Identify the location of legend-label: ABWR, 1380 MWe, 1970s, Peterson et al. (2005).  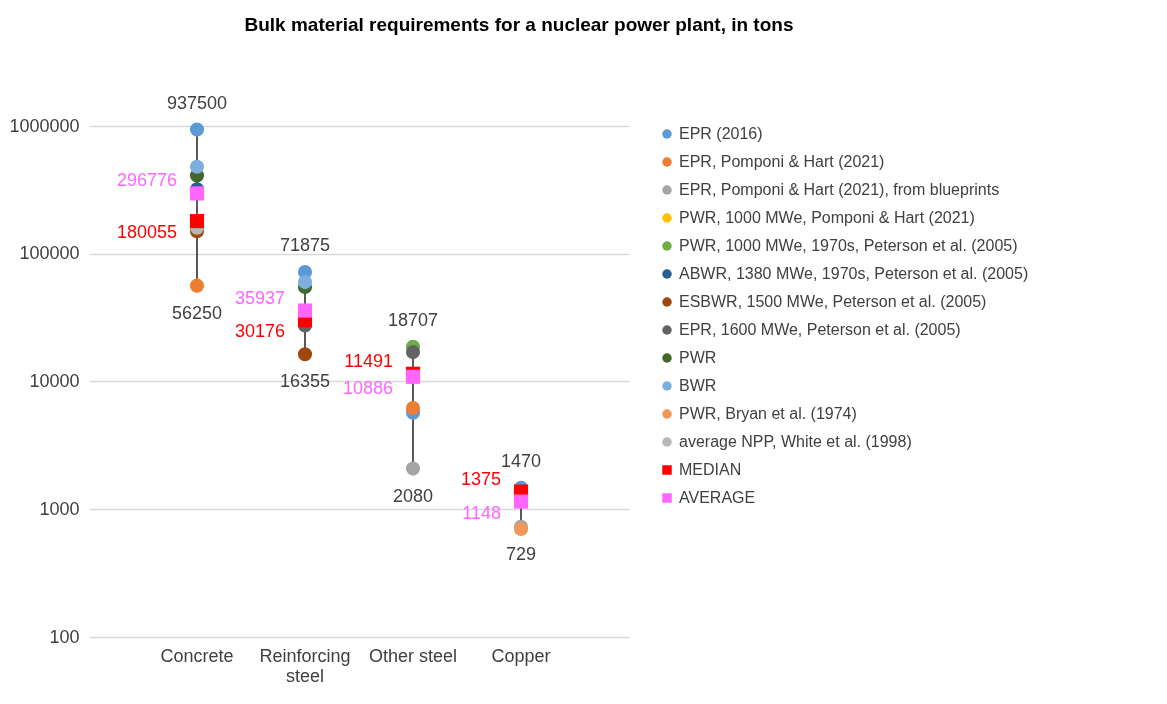
(854, 273).